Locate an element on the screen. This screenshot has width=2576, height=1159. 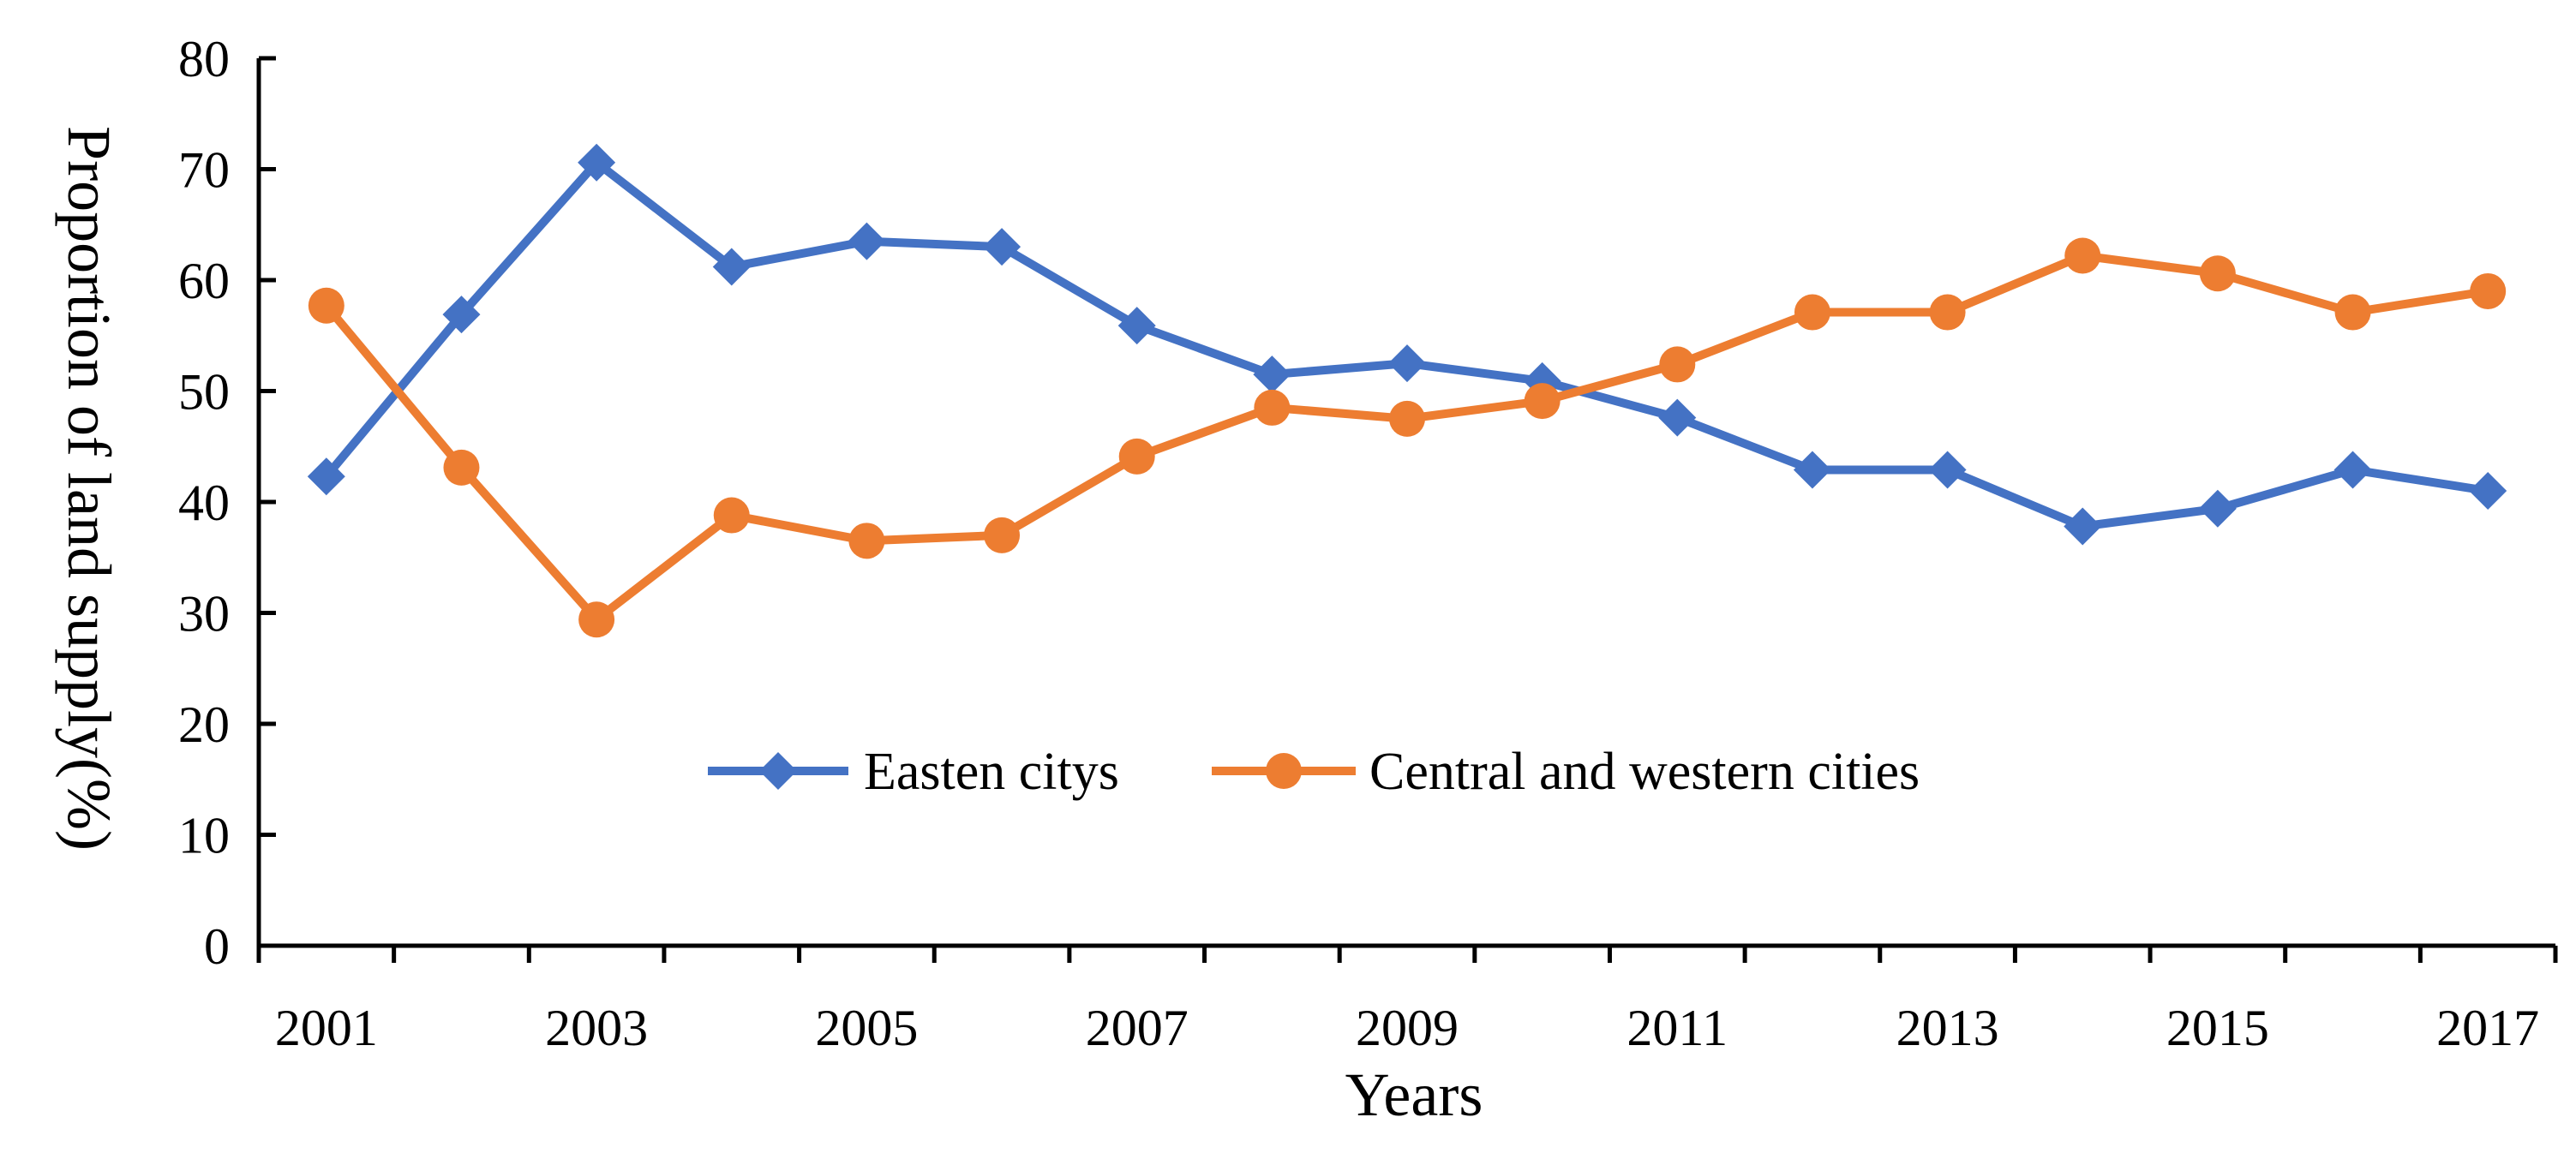
y-axis-title: Proportion of land supply(%) is located at coordinates (89, 488).